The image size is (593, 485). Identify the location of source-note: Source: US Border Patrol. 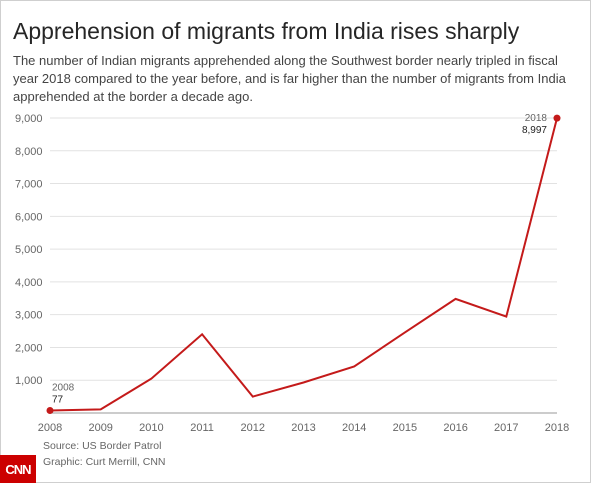
(102, 446).